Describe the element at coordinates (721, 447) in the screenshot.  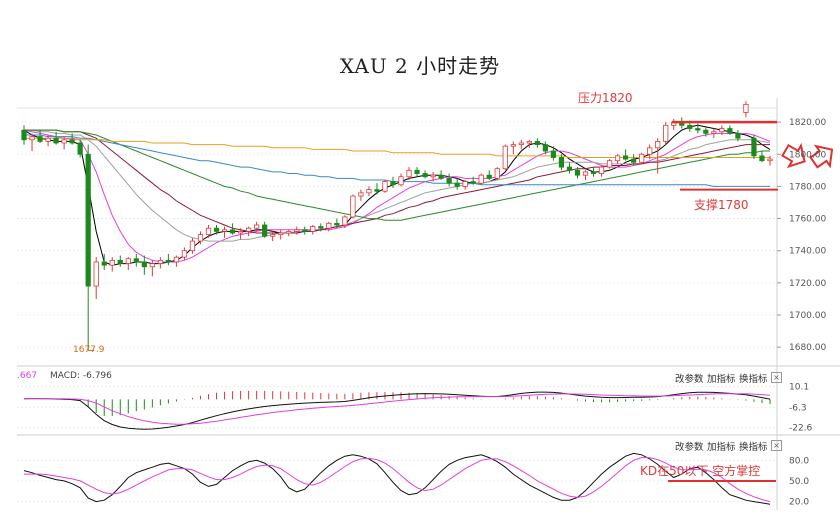
I see `kd-add-indicator-button: 加指标` at that location.